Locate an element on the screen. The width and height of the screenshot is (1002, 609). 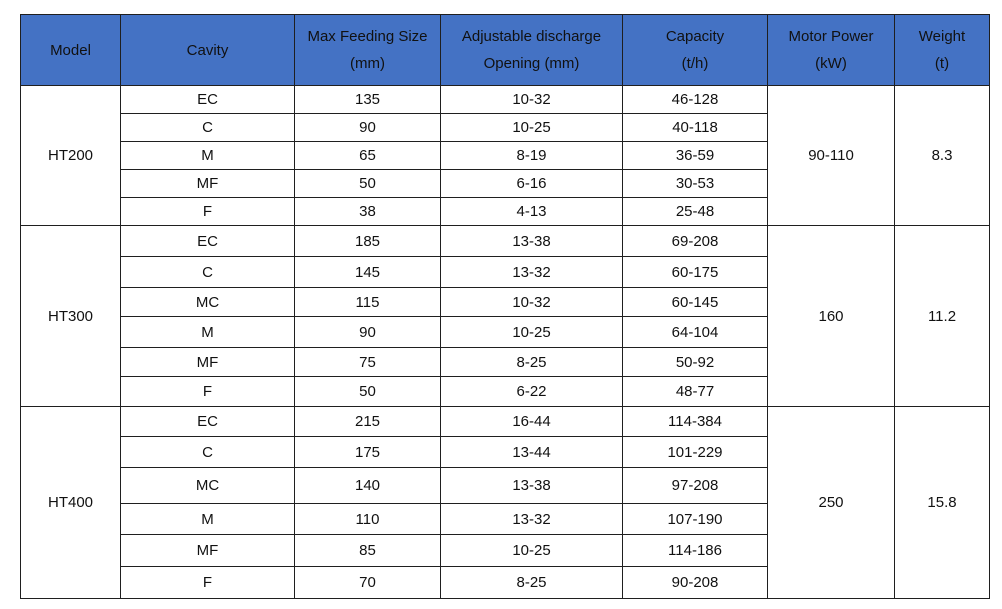
capacity-cell: 64-104 is located at coordinates (695, 332).